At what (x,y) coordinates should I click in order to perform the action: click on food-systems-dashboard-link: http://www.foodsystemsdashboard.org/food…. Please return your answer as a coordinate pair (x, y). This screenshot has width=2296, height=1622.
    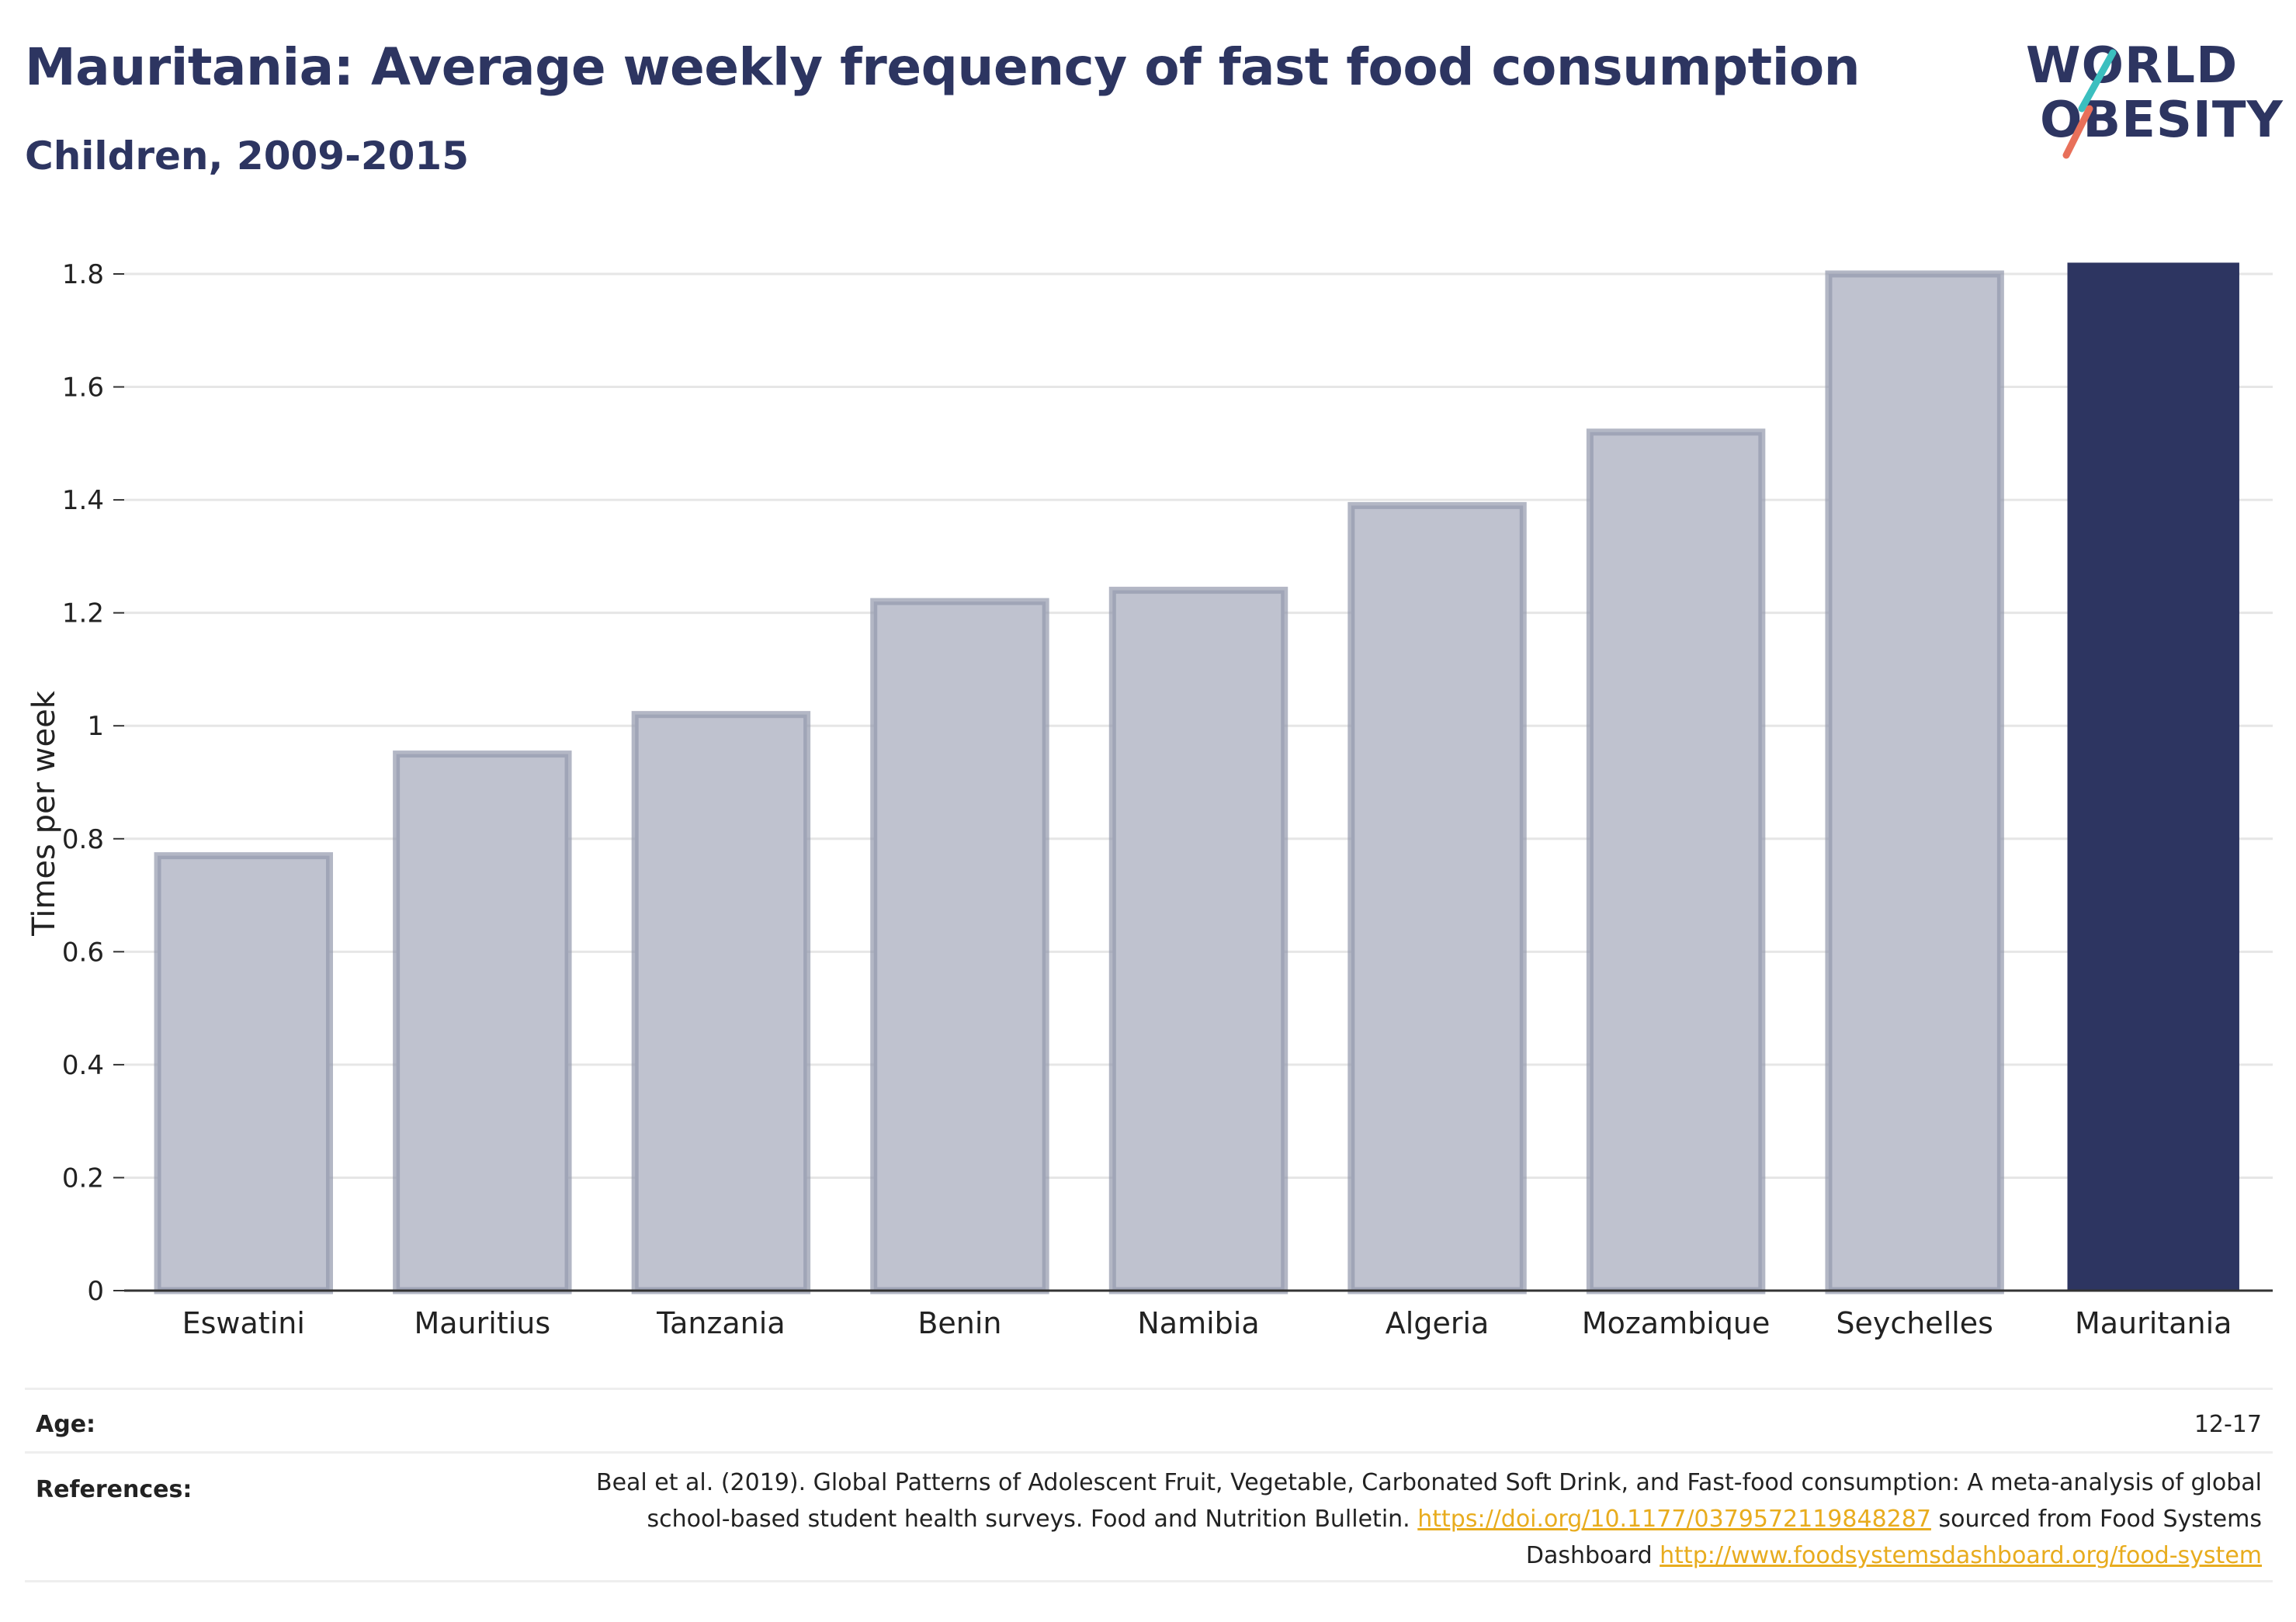
    Looking at the image, I should click on (1961, 1555).